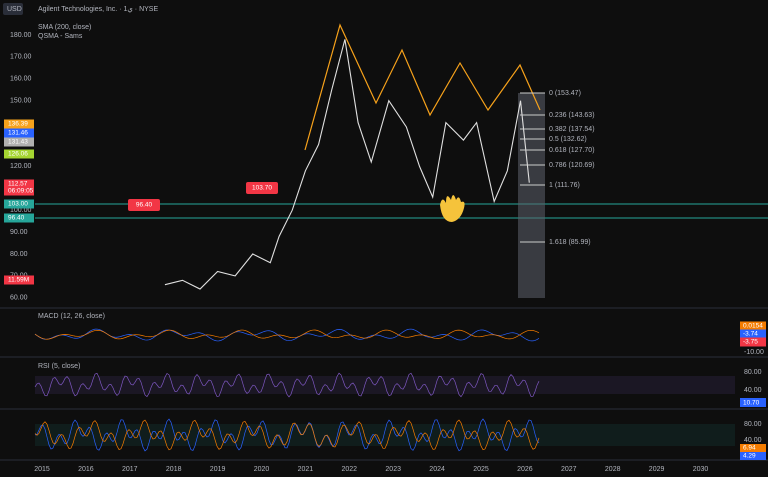  What do you see at coordinates (130, 469) in the screenshot?
I see `year-label: 2017` at bounding box center [130, 469].